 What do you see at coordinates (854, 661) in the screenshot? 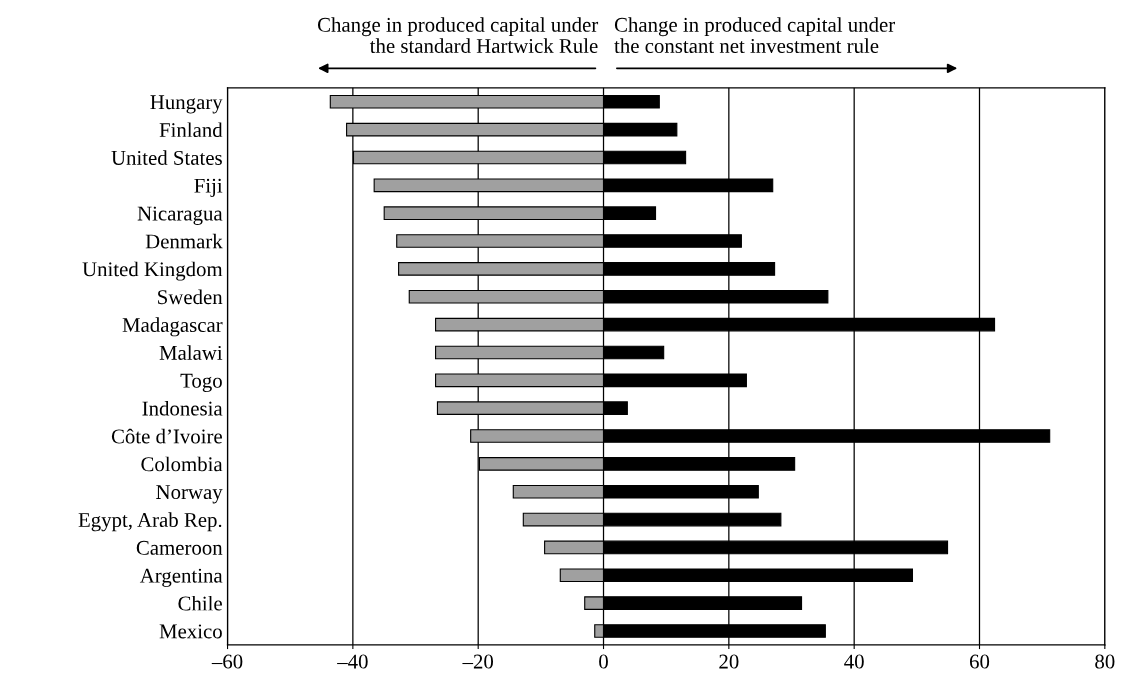
I see `x-tick-label: 40` at bounding box center [854, 661].